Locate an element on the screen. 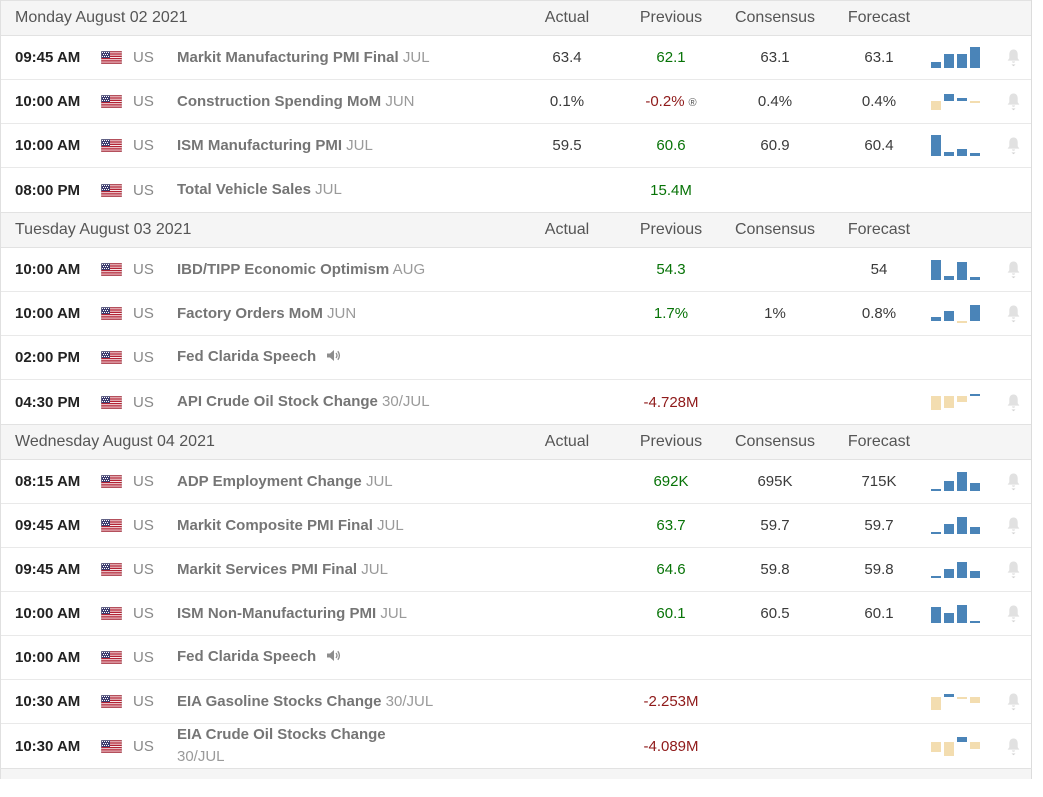 The width and height of the screenshot is (1043, 797). event-cell: ISM Non-Manufacturing PMI JUL is located at coordinates (346, 614).